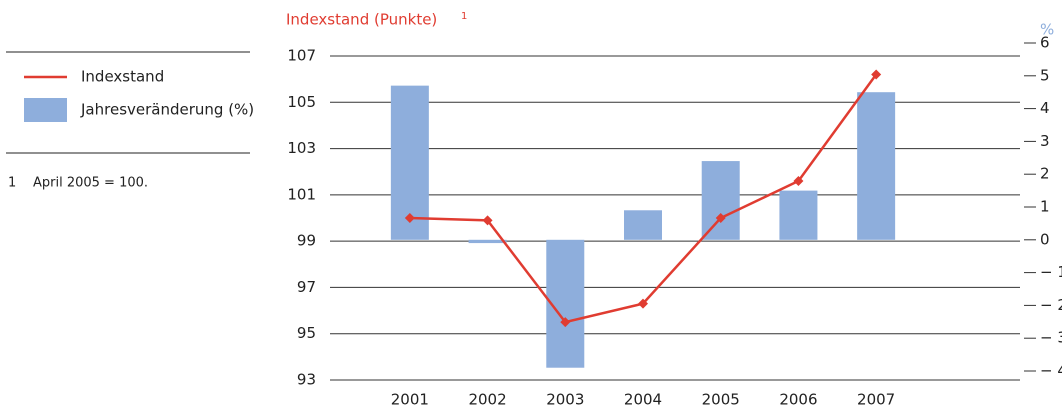 Image resolution: width=1062 pixels, height=416 pixels. Describe the element at coordinates (306, 333) in the screenshot. I see `y-tick-label: 95` at that location.